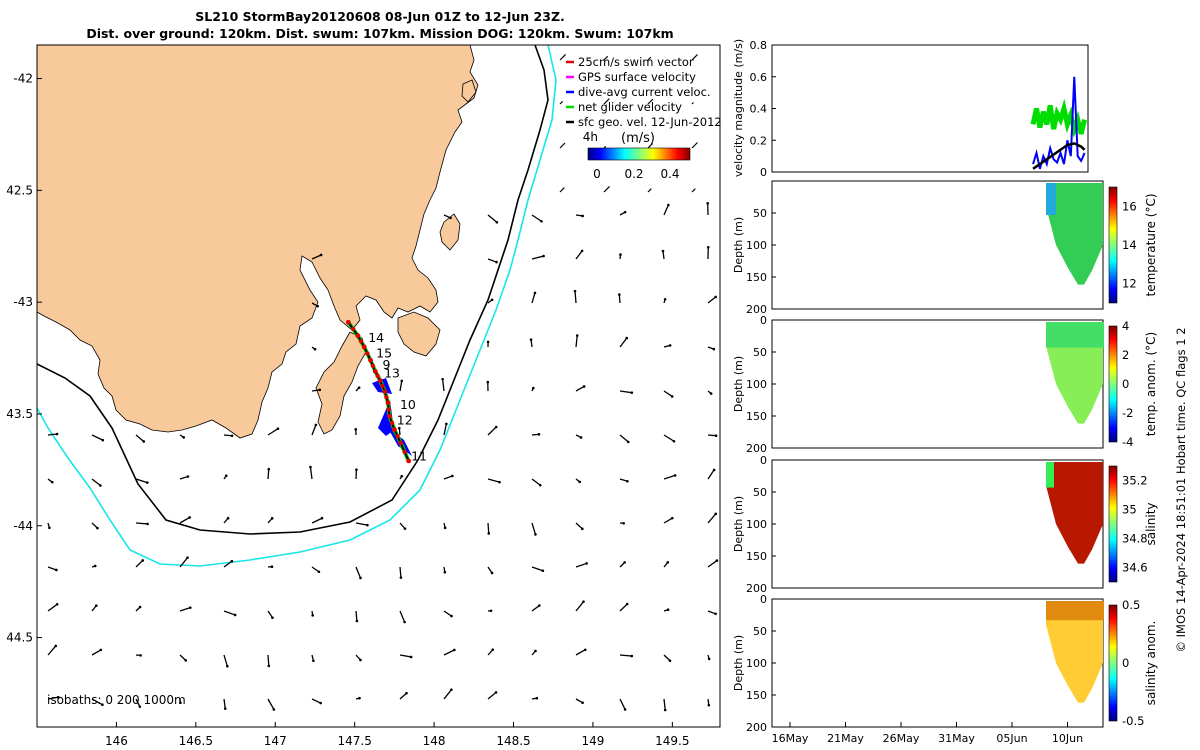  Describe the element at coordinates (1113, 384) in the screenshot. I see `section-colorbar` at that location.